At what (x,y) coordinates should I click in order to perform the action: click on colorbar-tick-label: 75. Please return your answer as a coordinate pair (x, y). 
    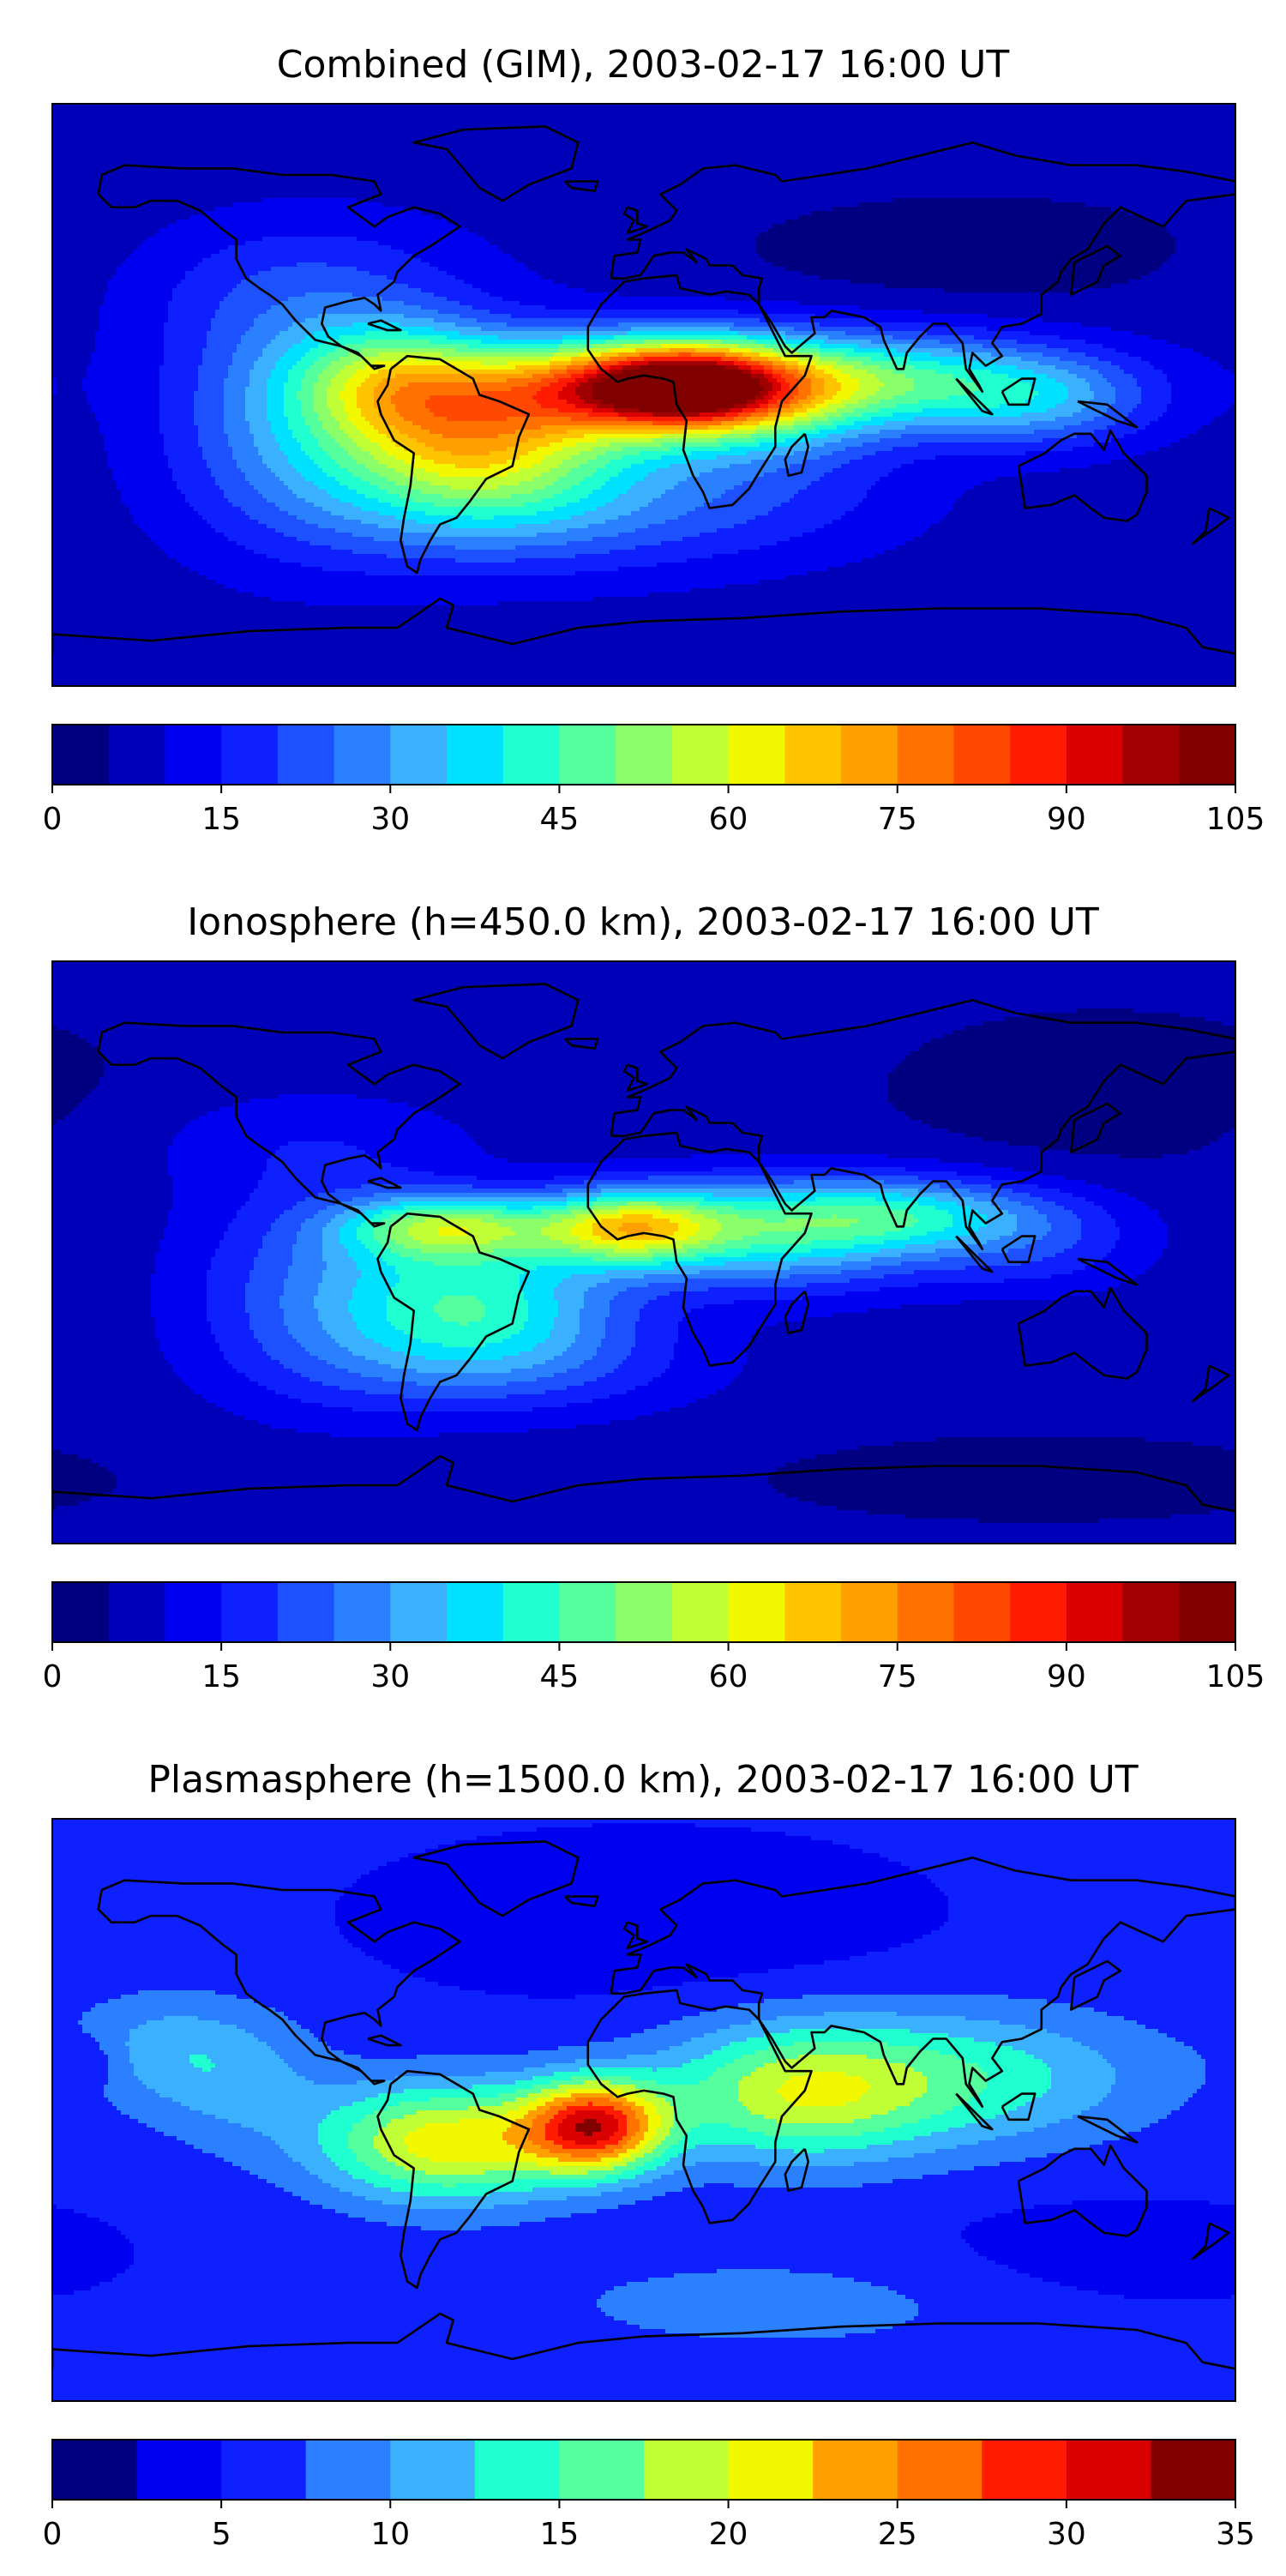
    Looking at the image, I should click on (897, 1676).